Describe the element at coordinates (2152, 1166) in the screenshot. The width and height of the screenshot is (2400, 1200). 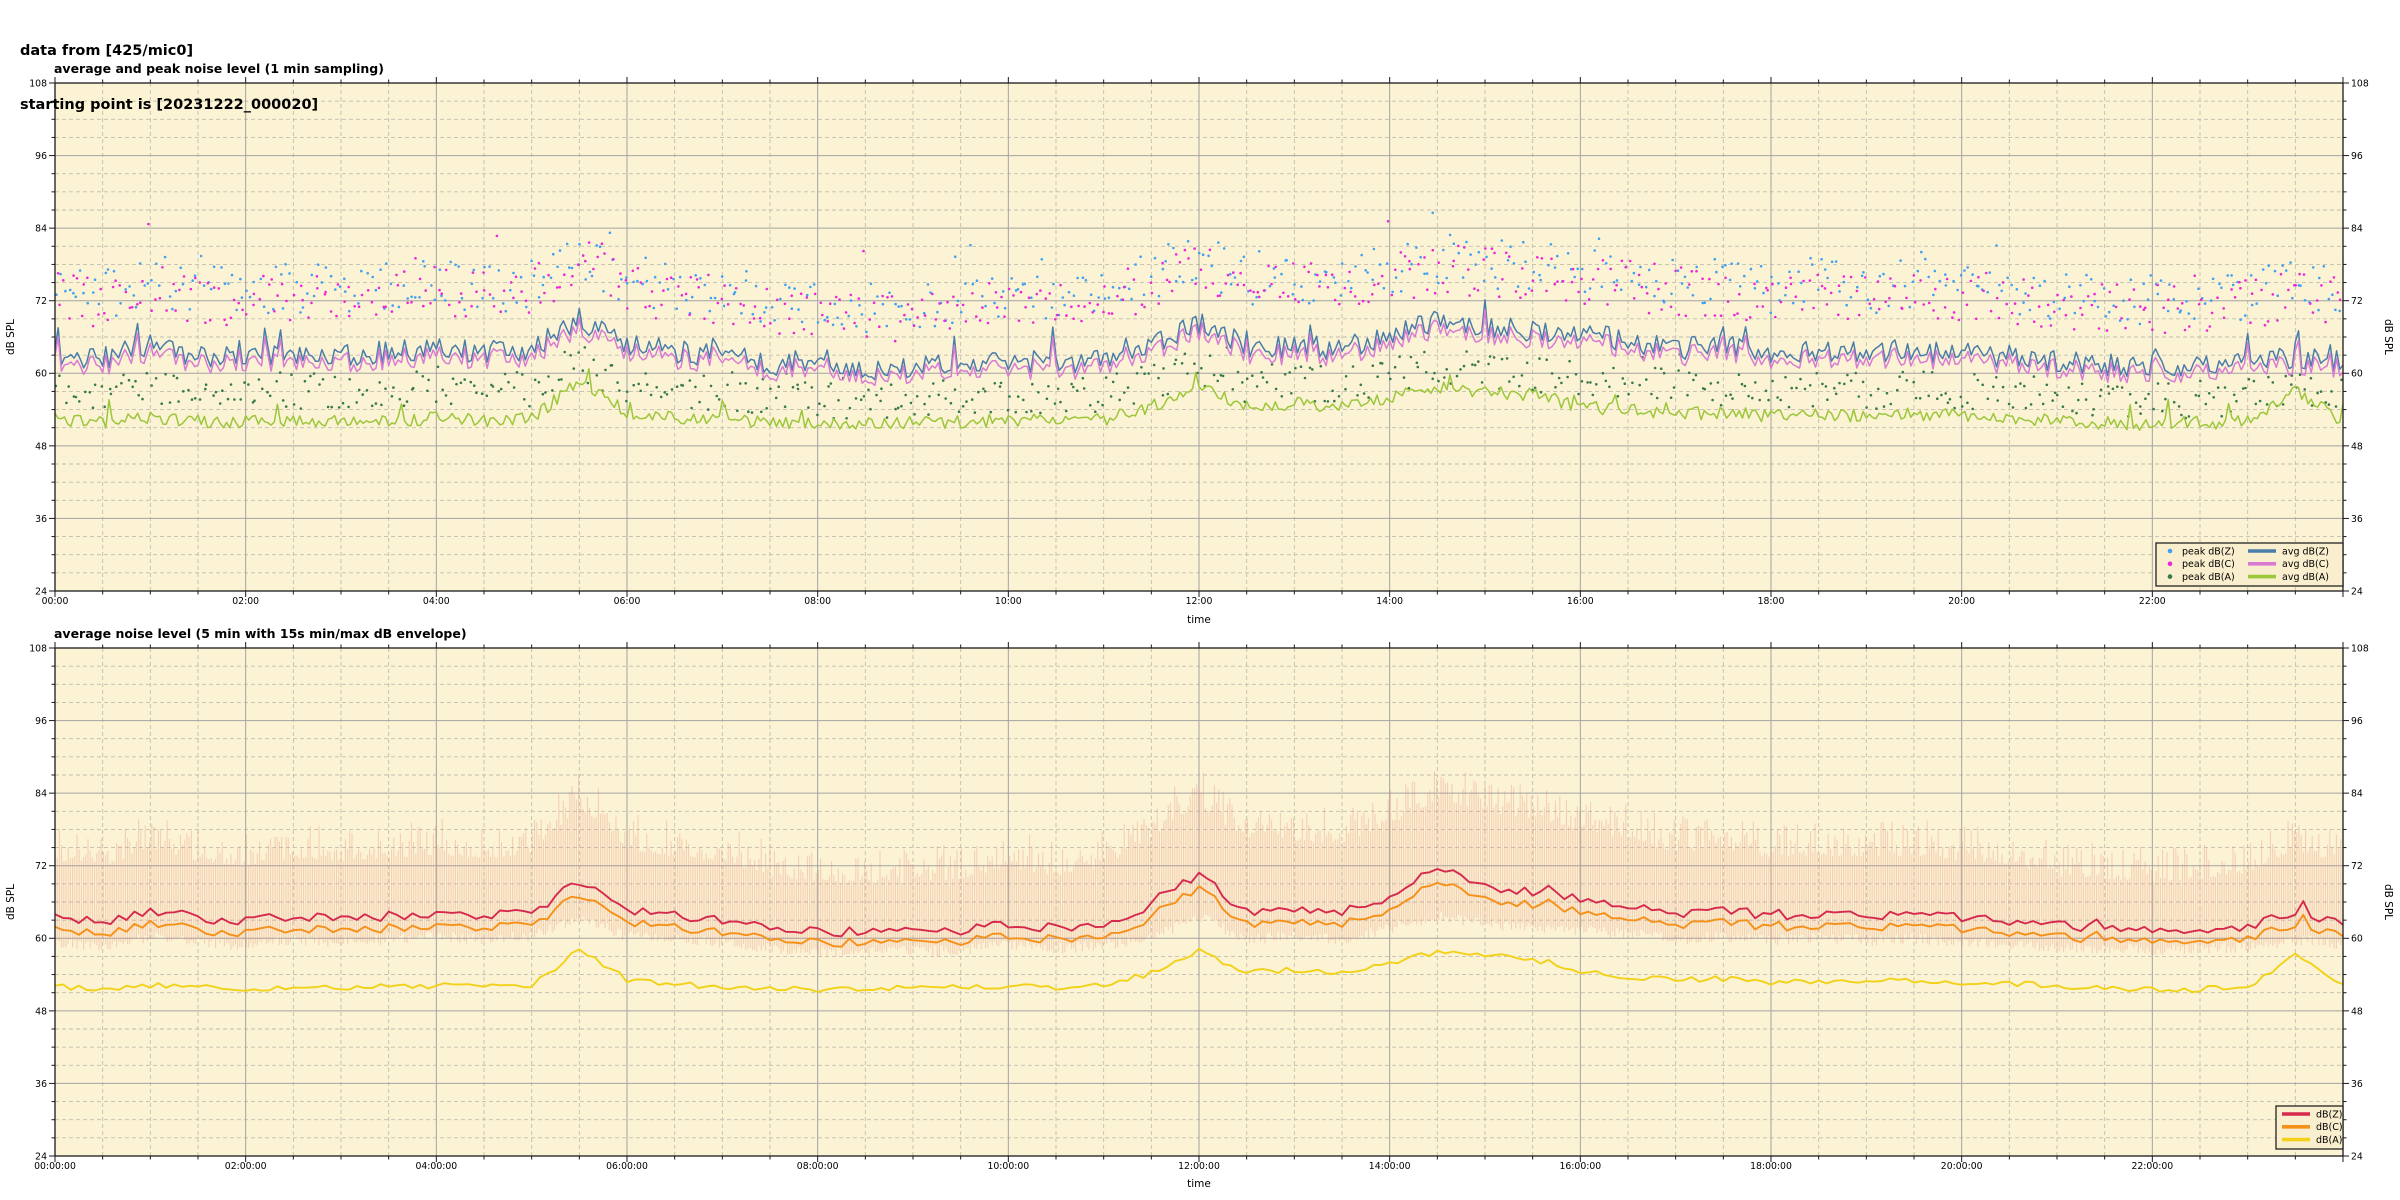
I see `x-tick-label: 22:00:00` at that location.